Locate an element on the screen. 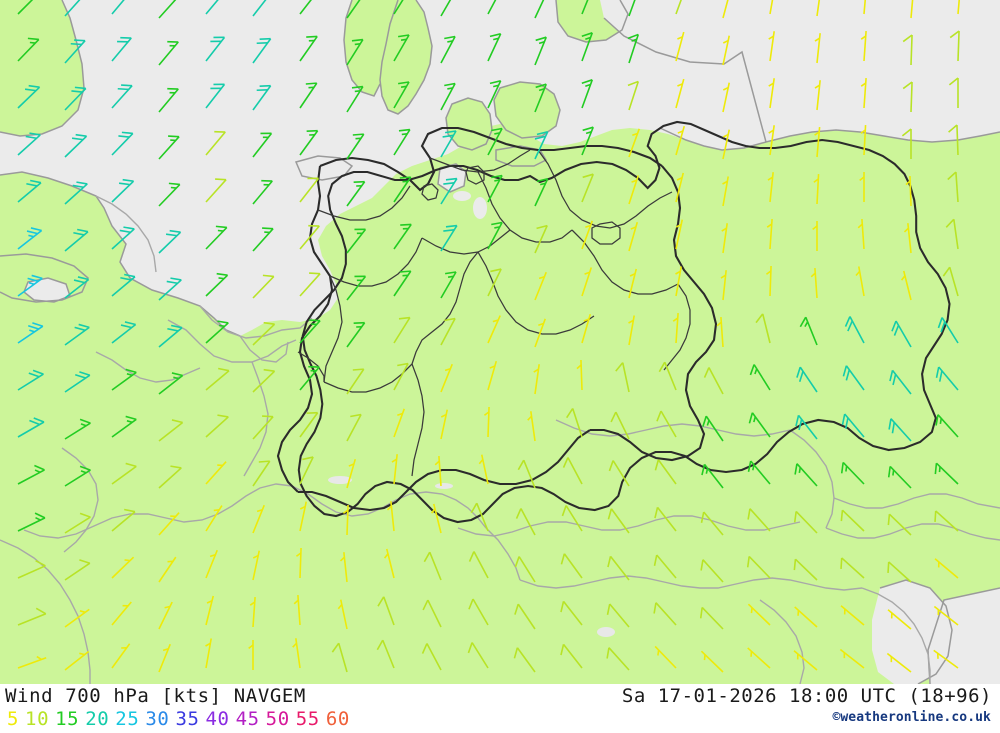 Image resolution: width=1000 pixels, height=733 pixels. border-poland-s is located at coordinates (912, 532).